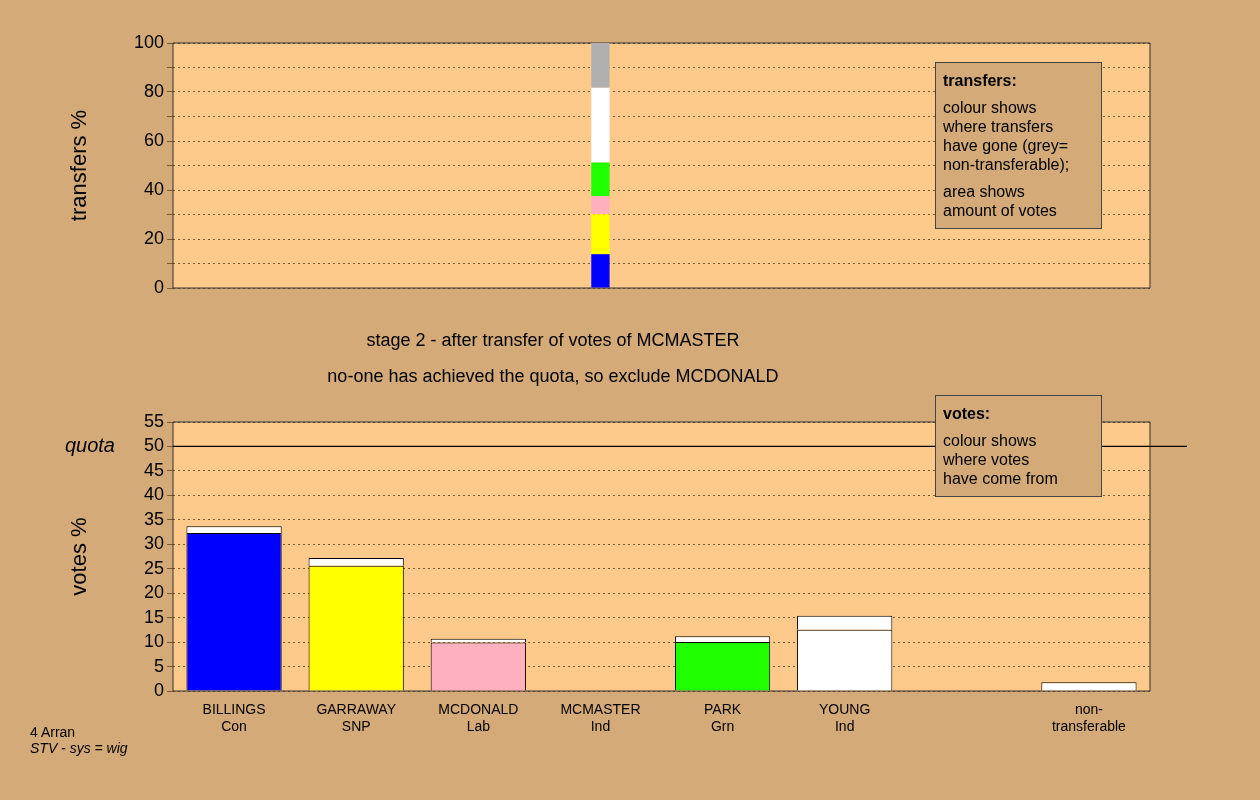 The width and height of the screenshot is (1260, 800). Describe the element at coordinates (600, 718) in the screenshot. I see `x-tick-label: MCMASTER Ind` at that location.